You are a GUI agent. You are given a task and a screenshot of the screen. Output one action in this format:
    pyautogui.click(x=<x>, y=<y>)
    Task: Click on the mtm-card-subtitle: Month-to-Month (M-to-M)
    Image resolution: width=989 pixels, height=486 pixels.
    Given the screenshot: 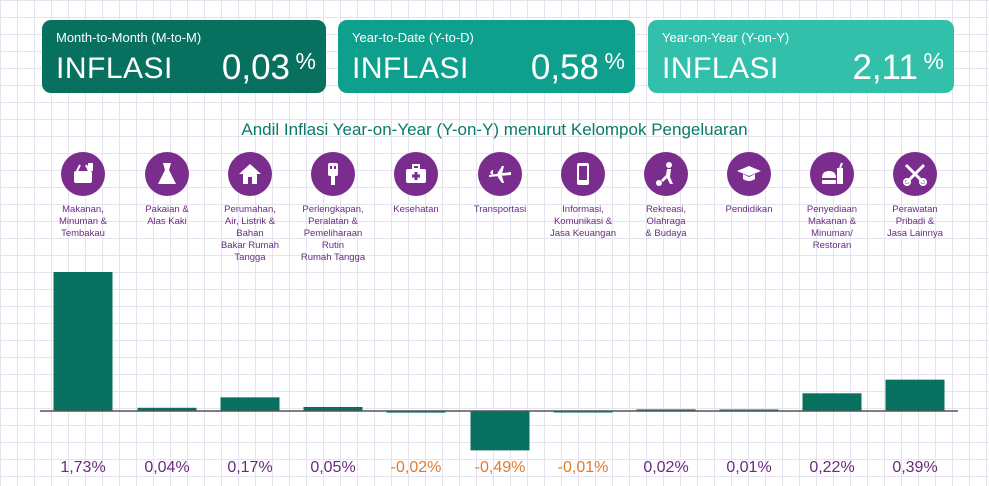 What is the action you would take?
    pyautogui.click(x=129, y=37)
    